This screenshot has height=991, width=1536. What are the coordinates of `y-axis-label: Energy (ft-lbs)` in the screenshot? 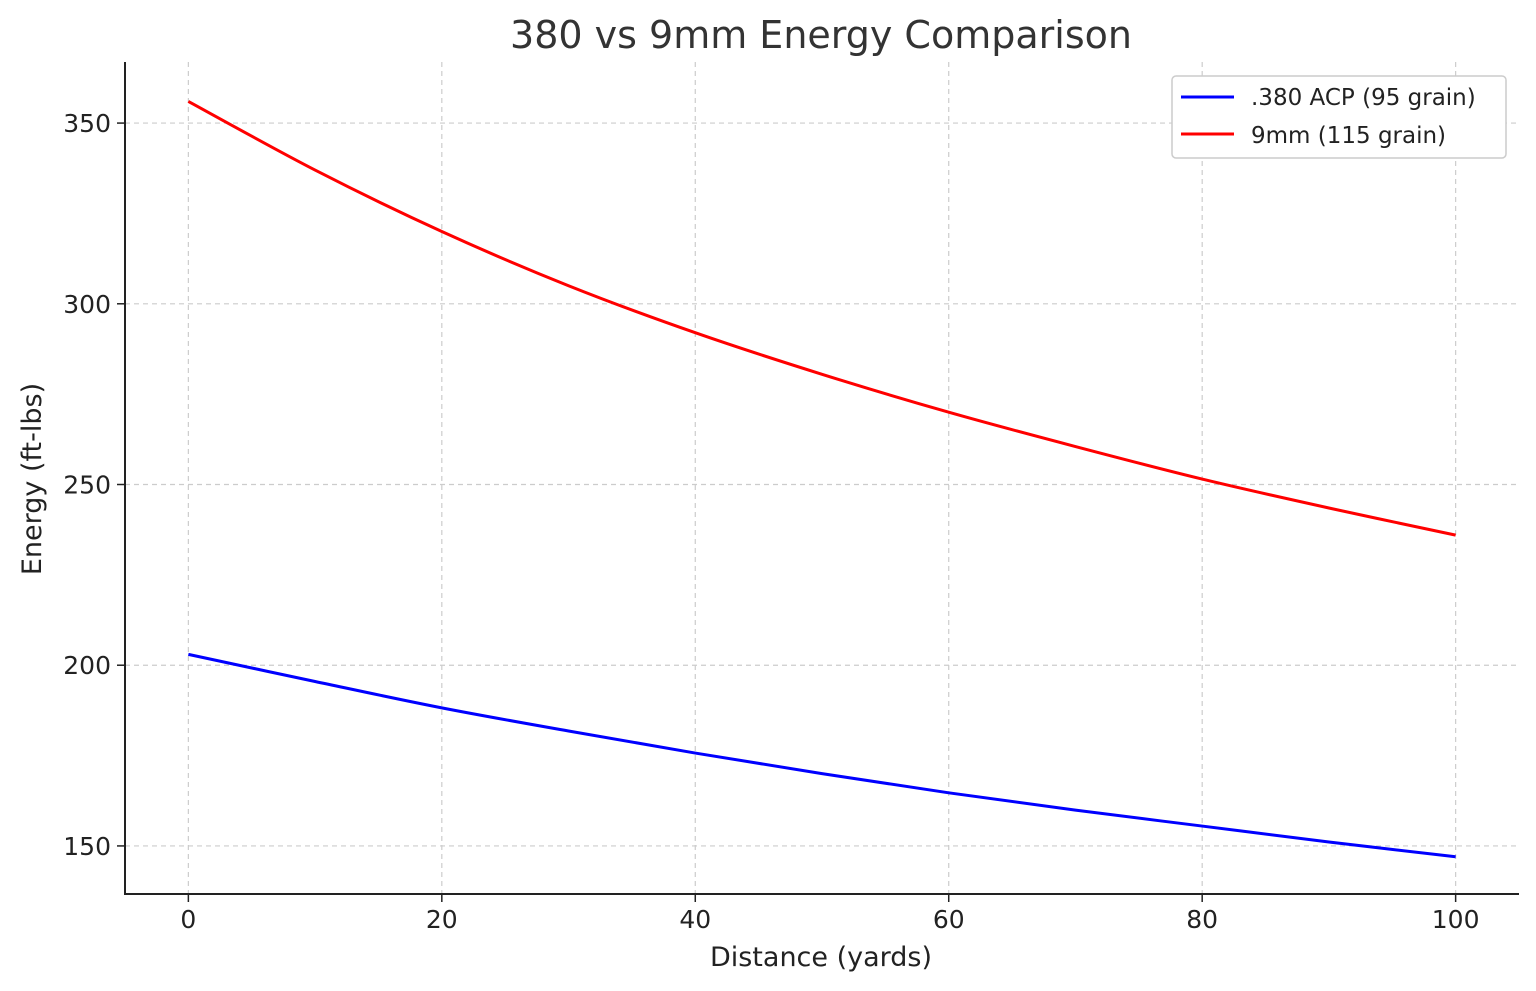 It's located at (32, 479).